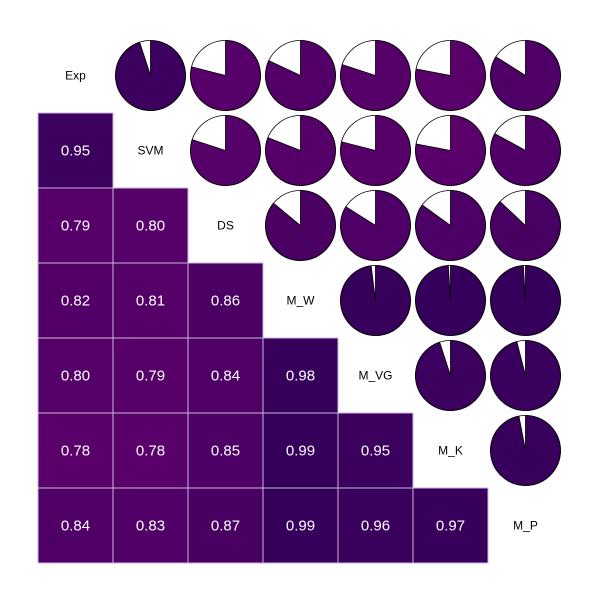 Image resolution: width=600 pixels, height=600 pixels. I want to click on pie-SVM-M_VG, so click(375, 150).